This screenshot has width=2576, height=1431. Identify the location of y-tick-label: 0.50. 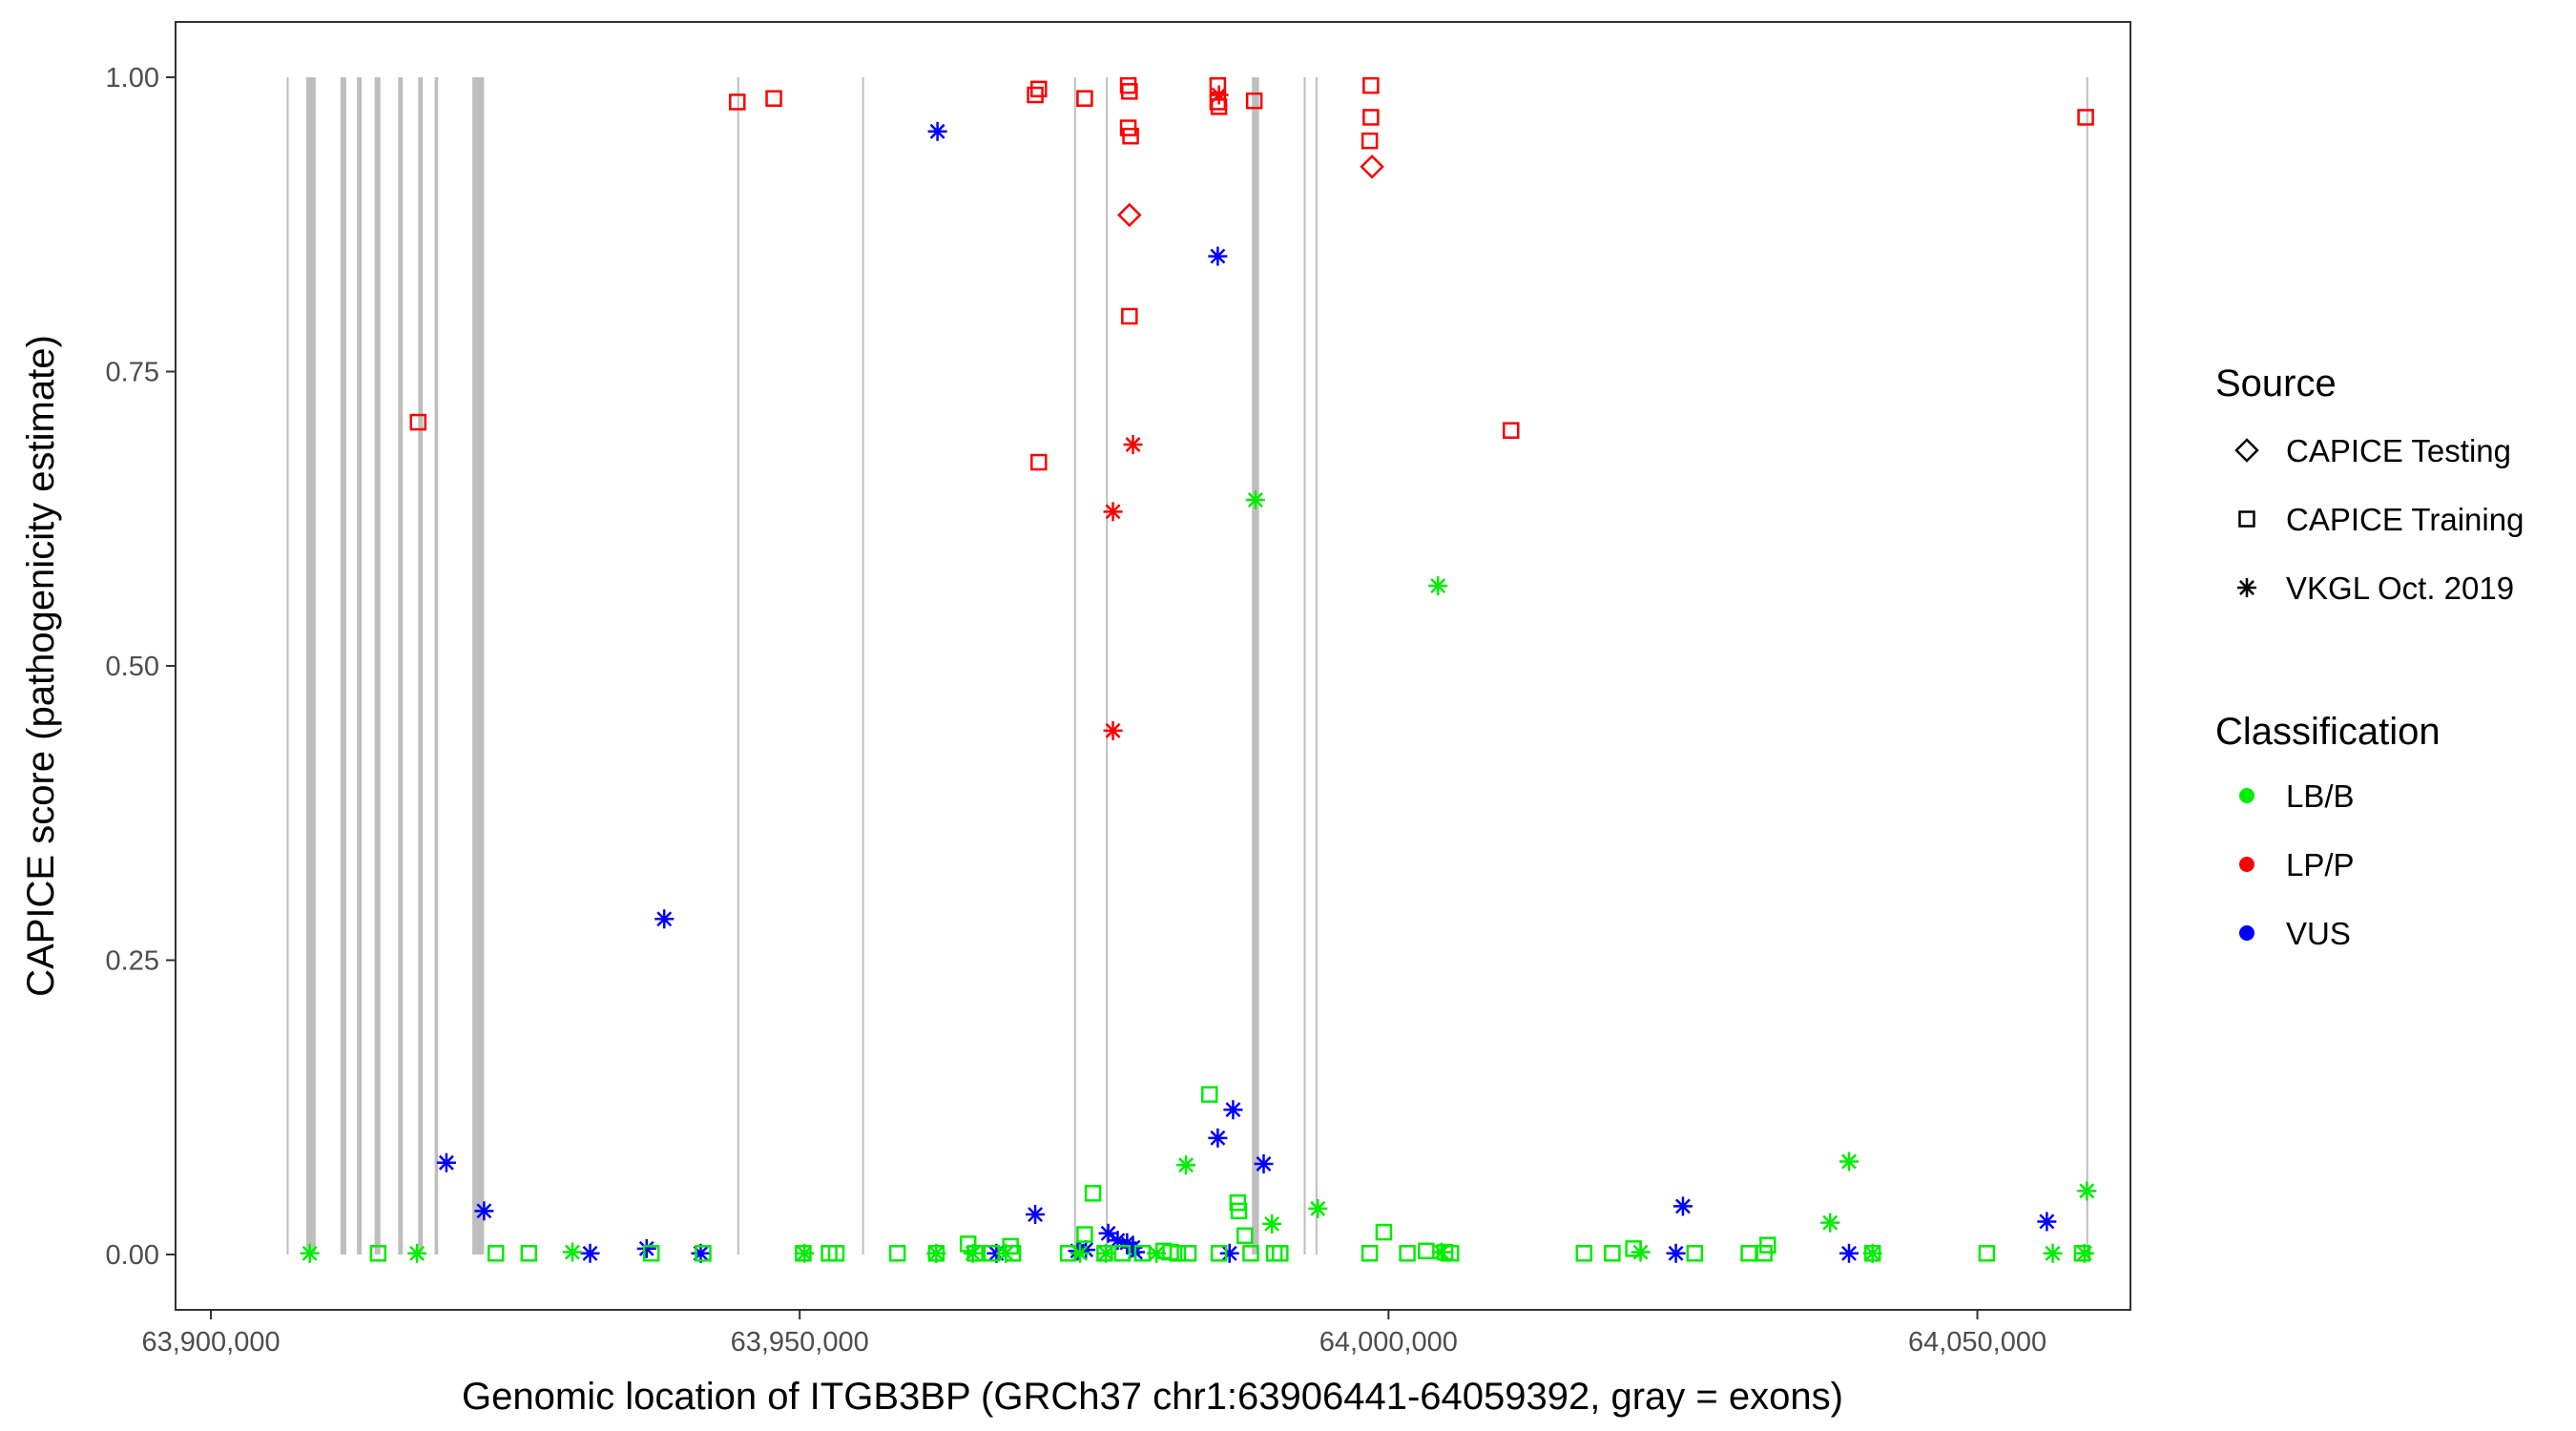
(132, 667).